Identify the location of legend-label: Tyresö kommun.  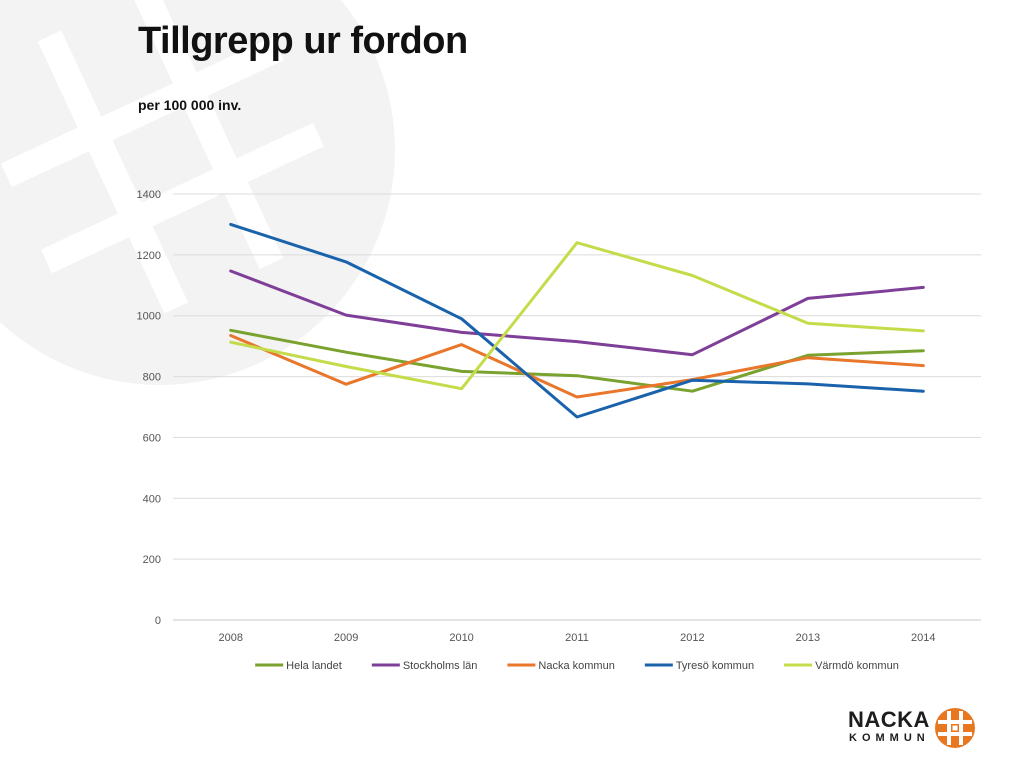
(715, 666).